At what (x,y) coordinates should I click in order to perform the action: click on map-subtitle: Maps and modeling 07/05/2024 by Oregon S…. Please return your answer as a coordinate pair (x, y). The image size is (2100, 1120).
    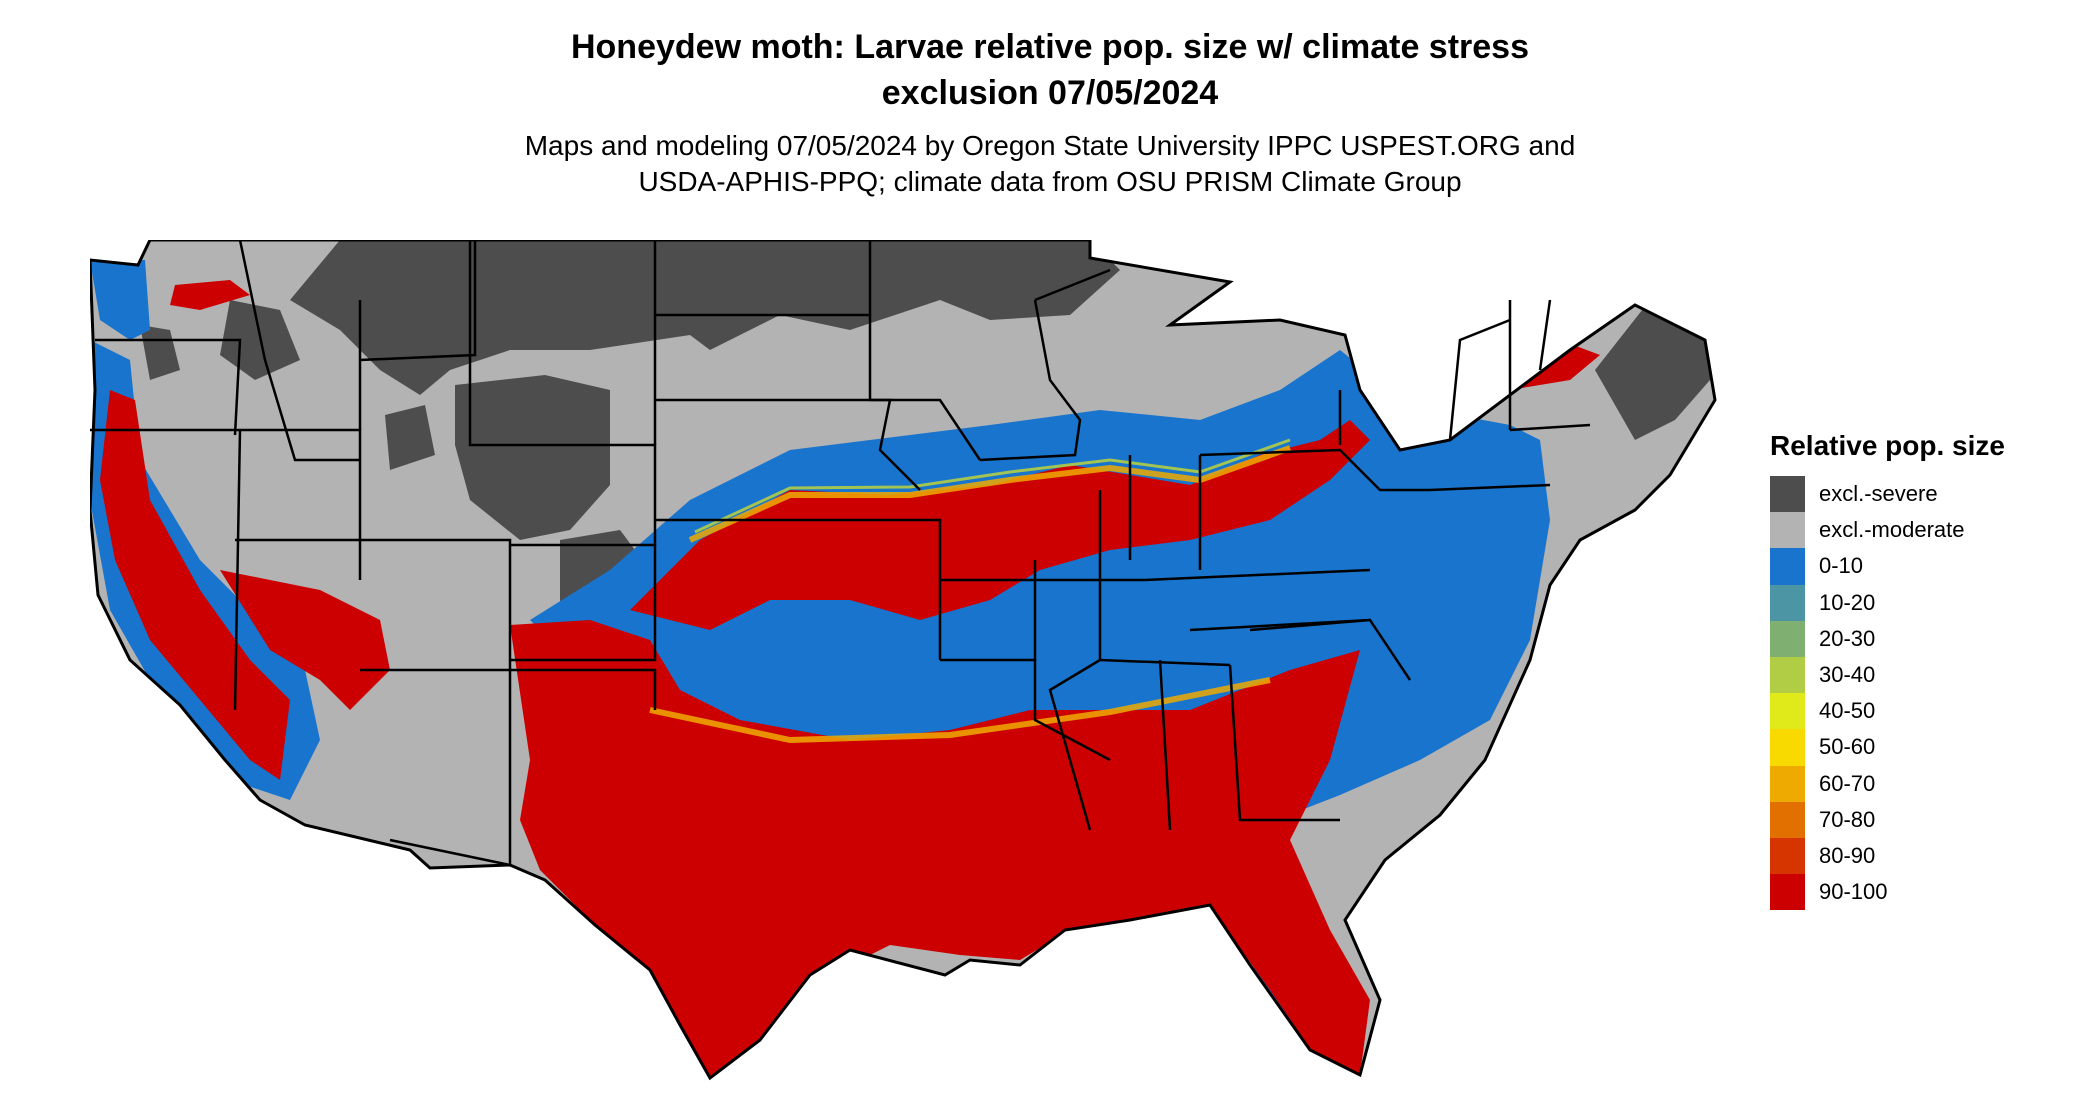
    Looking at the image, I should click on (1050, 164).